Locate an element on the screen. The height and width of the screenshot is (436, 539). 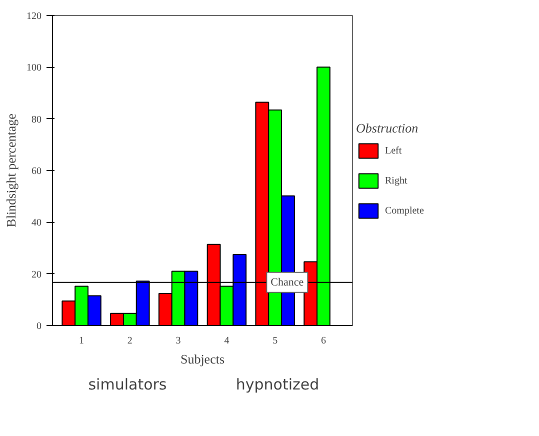
x-tick-label: 3 is located at coordinates (178, 341).